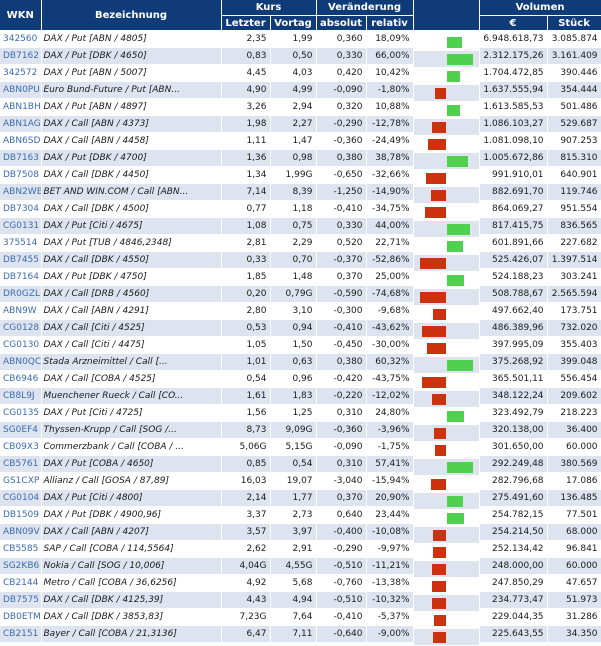 This screenshot has width=601, height=646. What do you see at coordinates (21, 158) in the screenshot?
I see `wkn-link: DB7163` at bounding box center [21, 158].